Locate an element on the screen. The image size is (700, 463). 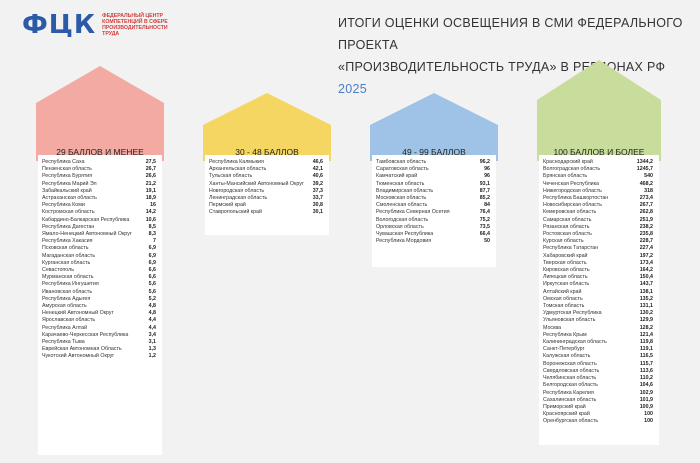
region-row: Алтайский край 138,1 is located at coordinates (598, 292).